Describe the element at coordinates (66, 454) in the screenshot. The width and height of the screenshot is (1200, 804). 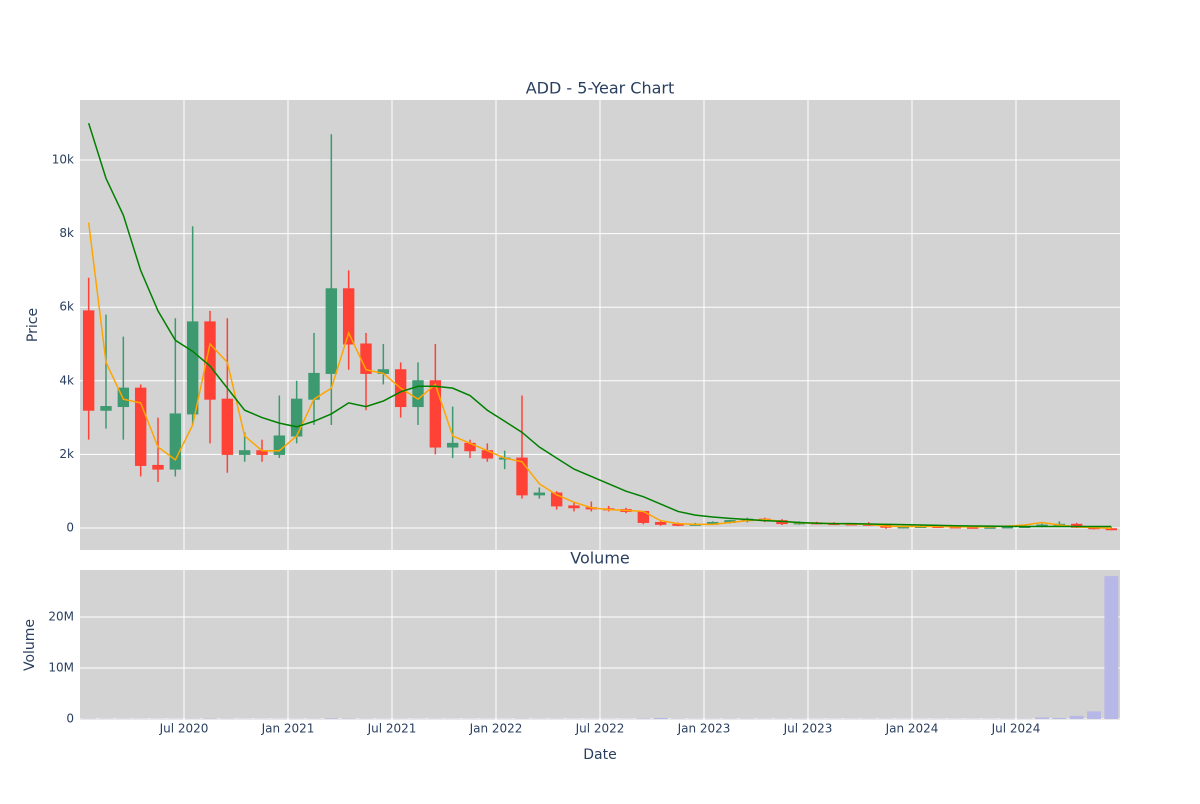
I see `y-tick-label: 2k` at that location.